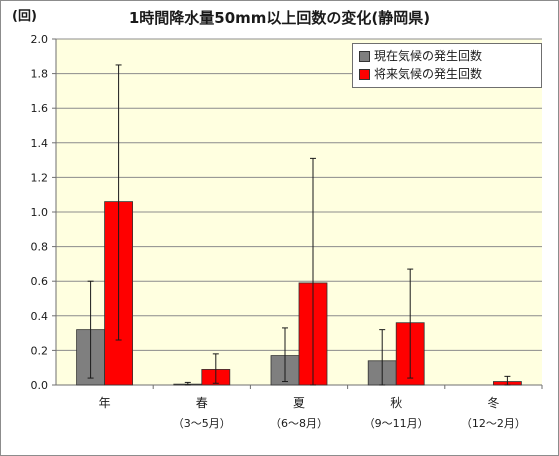  Describe the element at coordinates (40, 212) in the screenshot. I see `y-tick-label: 1.0` at that location.